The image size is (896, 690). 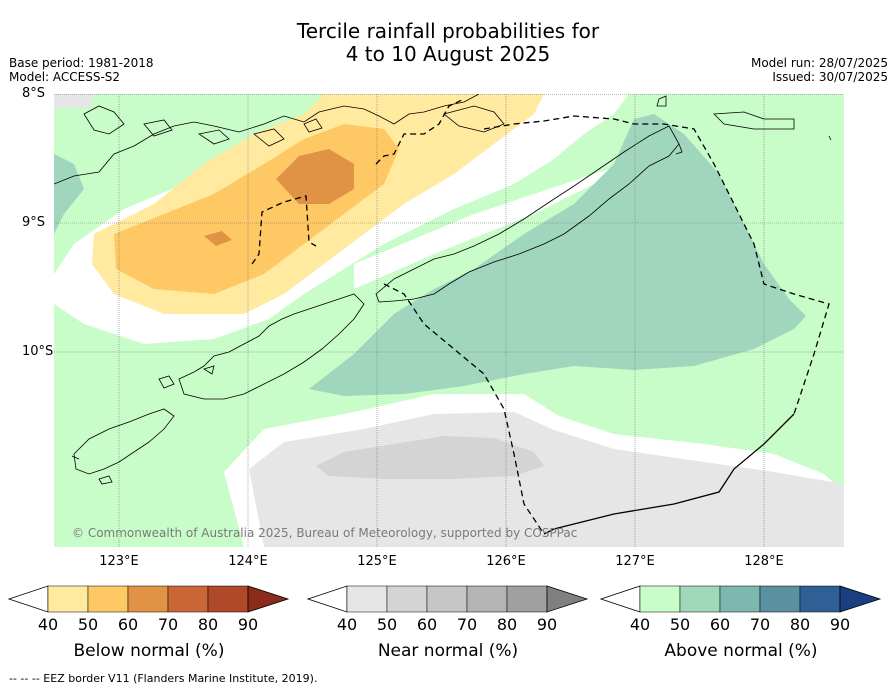 What do you see at coordinates (65, 77) in the screenshot?
I see `model-name: Model: ACCESS-S2` at bounding box center [65, 77].